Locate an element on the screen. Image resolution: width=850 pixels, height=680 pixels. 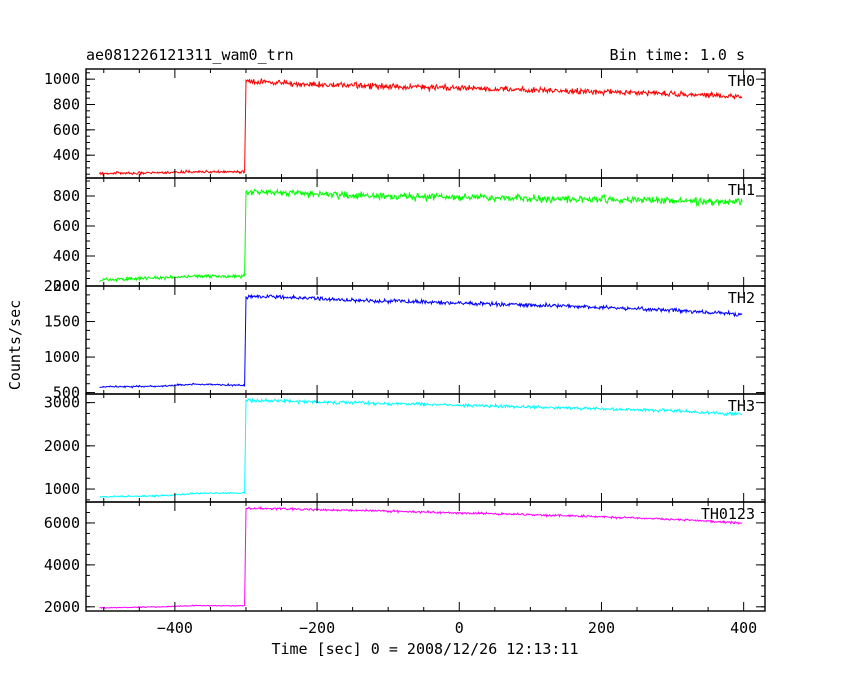
y-tick-label: 3000 is located at coordinates (62, 403).